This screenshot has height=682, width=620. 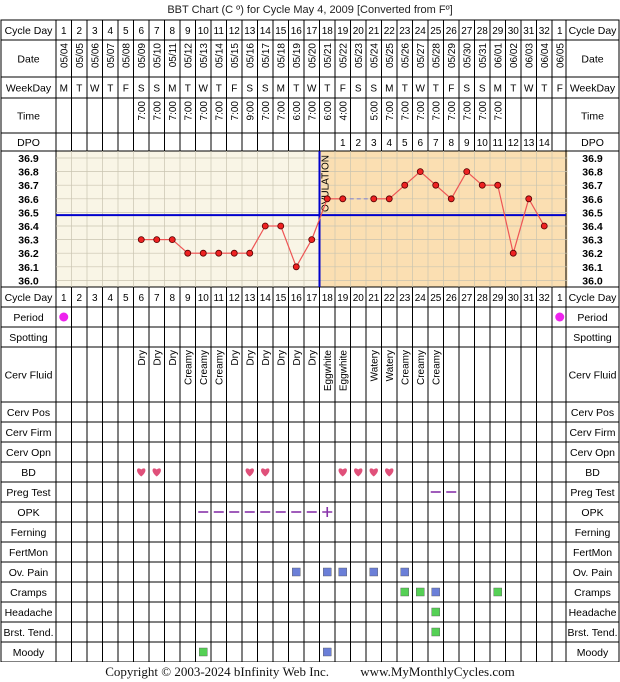 What do you see at coordinates (172, 298) in the screenshot?
I see `cycle-day-cell: 8` at bounding box center [172, 298].